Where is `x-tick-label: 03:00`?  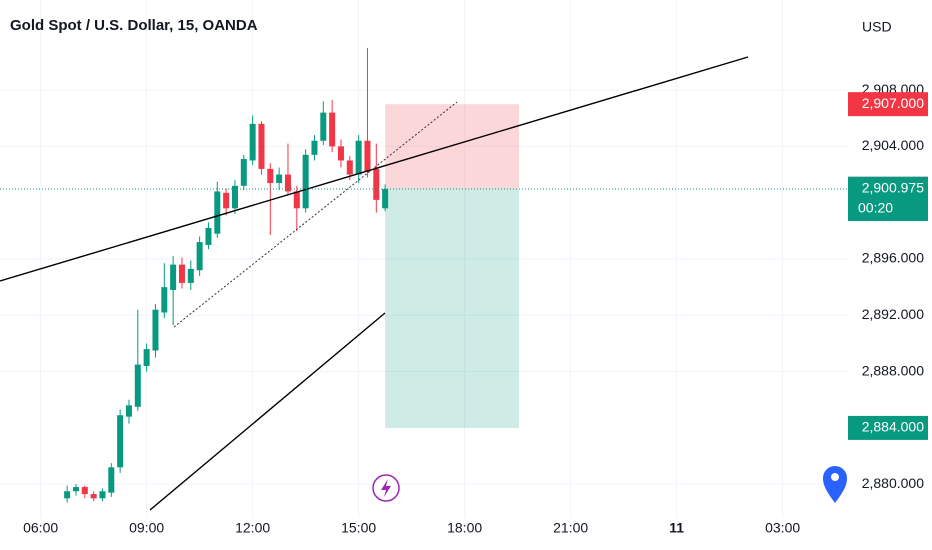 x-tick-label: 03:00 is located at coordinates (782, 528).